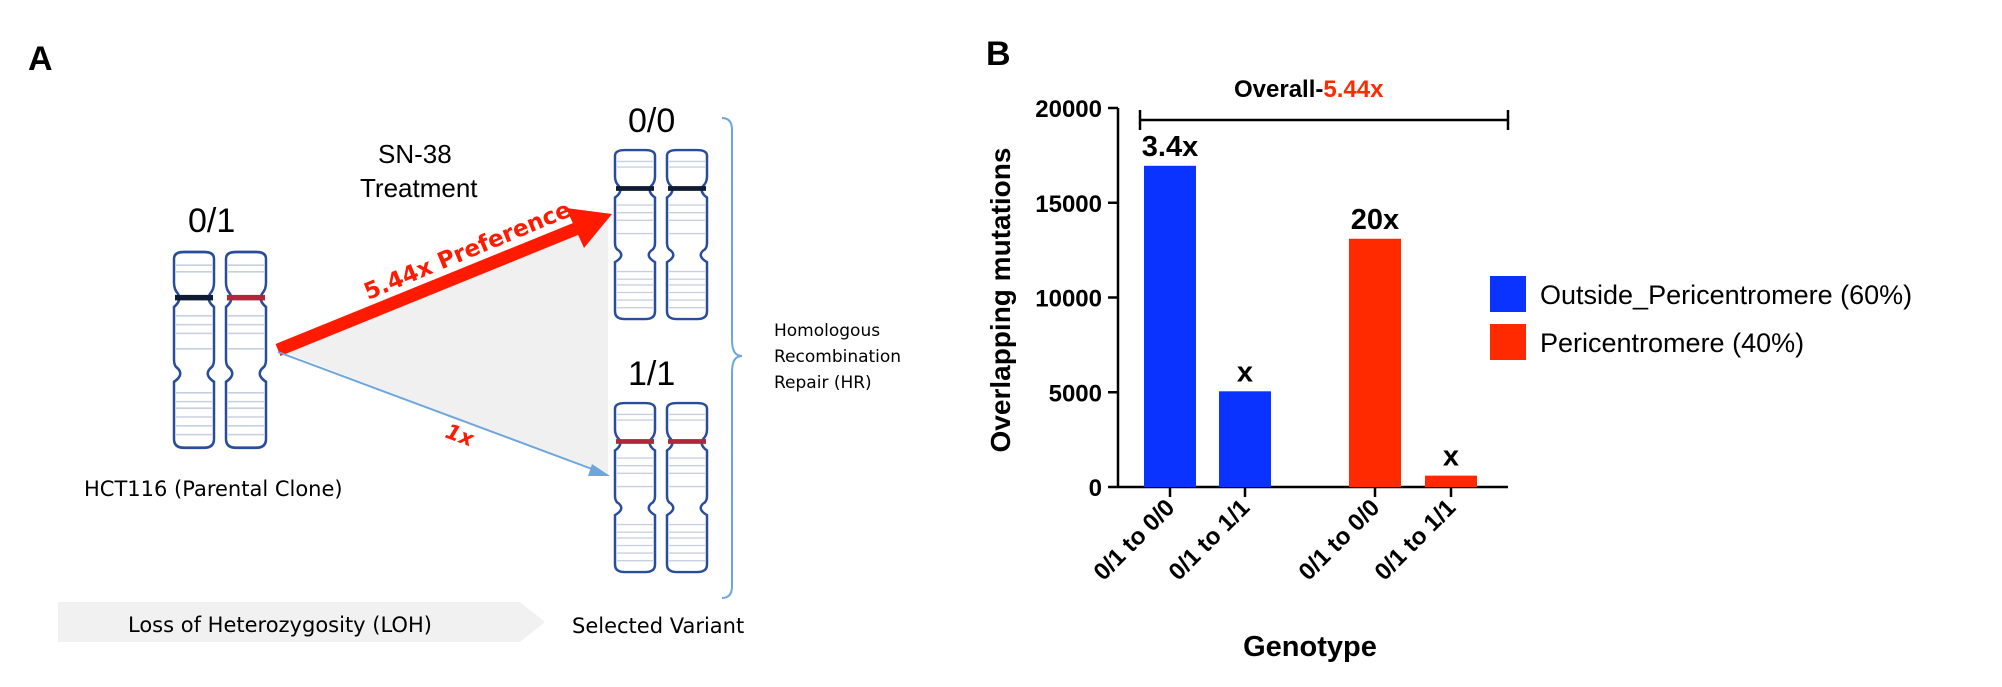 This screenshot has width=2002, height=687. Describe the element at coordinates (998, 54) in the screenshot. I see `panel-b-label: B` at that location.